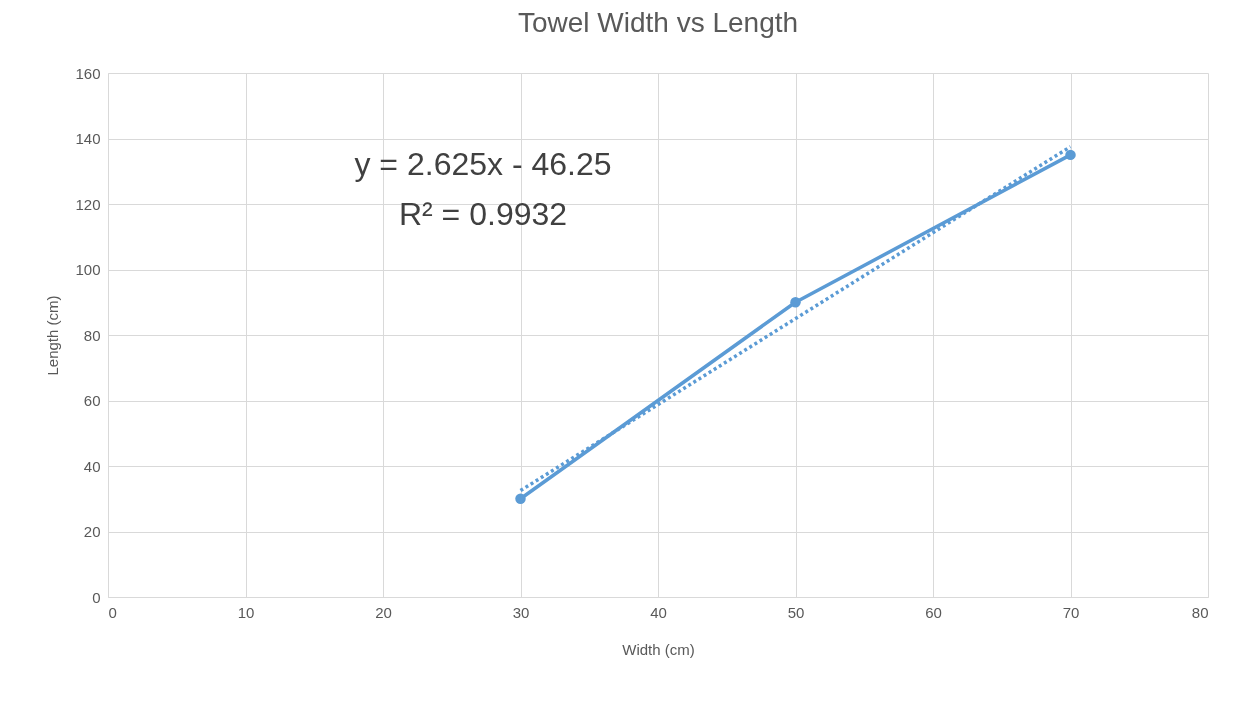  I want to click on x-tick-label: 70, so click(1071, 612).